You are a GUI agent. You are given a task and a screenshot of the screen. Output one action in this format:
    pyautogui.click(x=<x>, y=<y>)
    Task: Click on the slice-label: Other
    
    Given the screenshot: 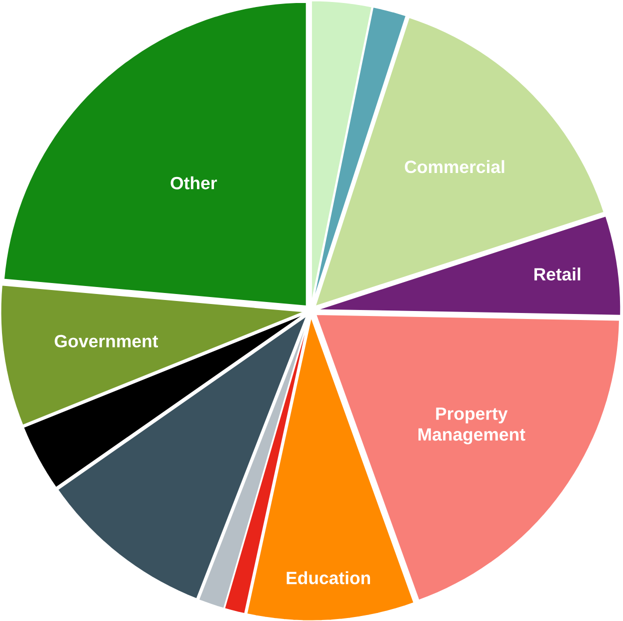 What is the action you would take?
    pyautogui.click(x=193, y=183)
    